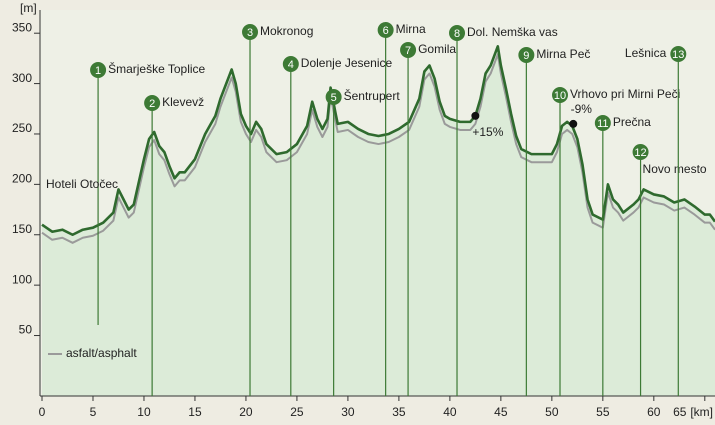 The height and width of the screenshot is (425, 715). Describe the element at coordinates (632, 122) in the screenshot. I see `waypoint-label: Prečna` at that location.